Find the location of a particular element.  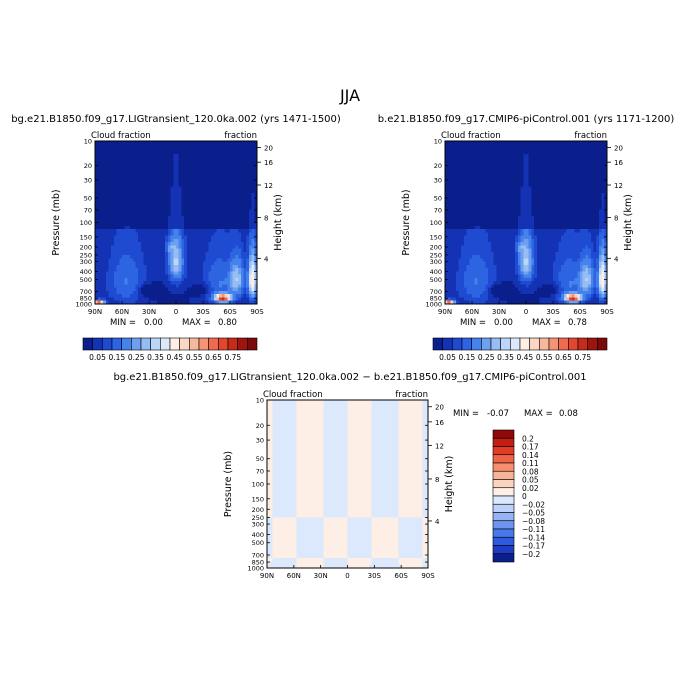

control-x-tick-label: 30S is located at coordinates (553, 312).